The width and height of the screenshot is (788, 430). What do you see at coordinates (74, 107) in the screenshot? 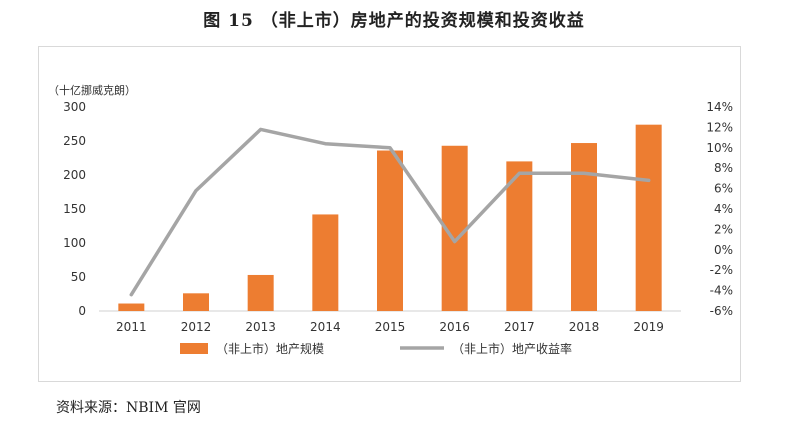
I see `left-tick-label: 300` at bounding box center [74, 107].